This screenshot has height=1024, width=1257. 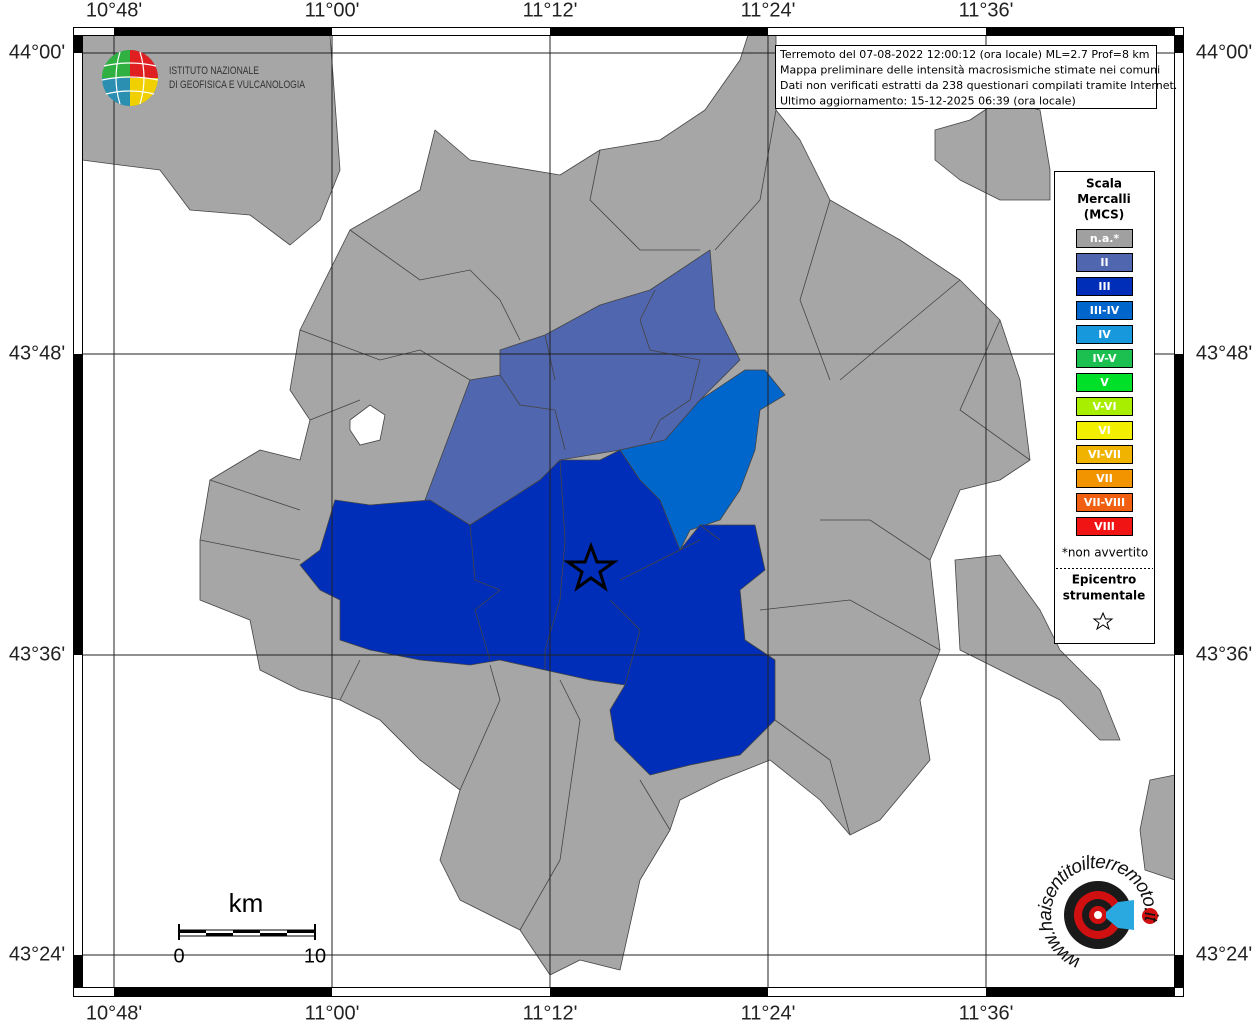 I want to click on legend-label: II, so click(x=1104, y=262).